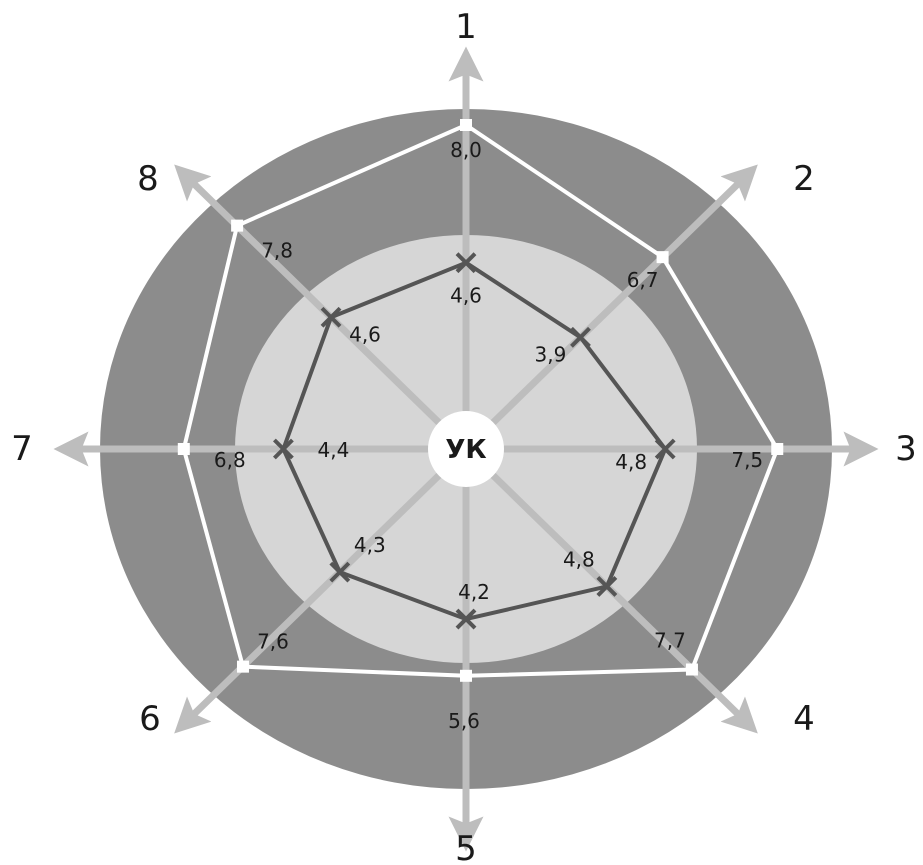 The height and width of the screenshot is (865, 923). I want to click on axis-number-6: 6, so click(150, 719).